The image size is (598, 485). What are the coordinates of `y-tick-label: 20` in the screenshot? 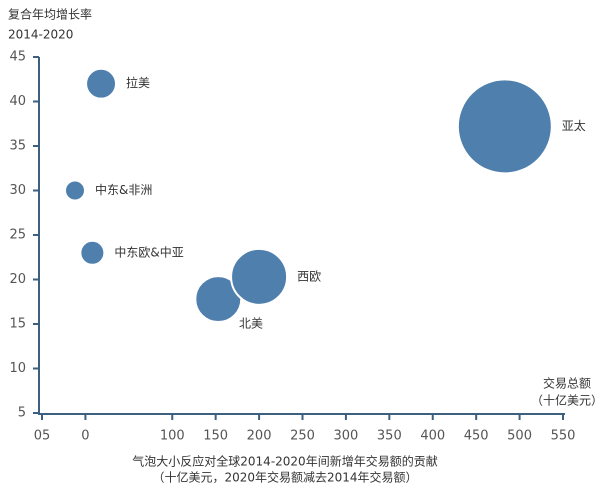 It's located at (17, 279).